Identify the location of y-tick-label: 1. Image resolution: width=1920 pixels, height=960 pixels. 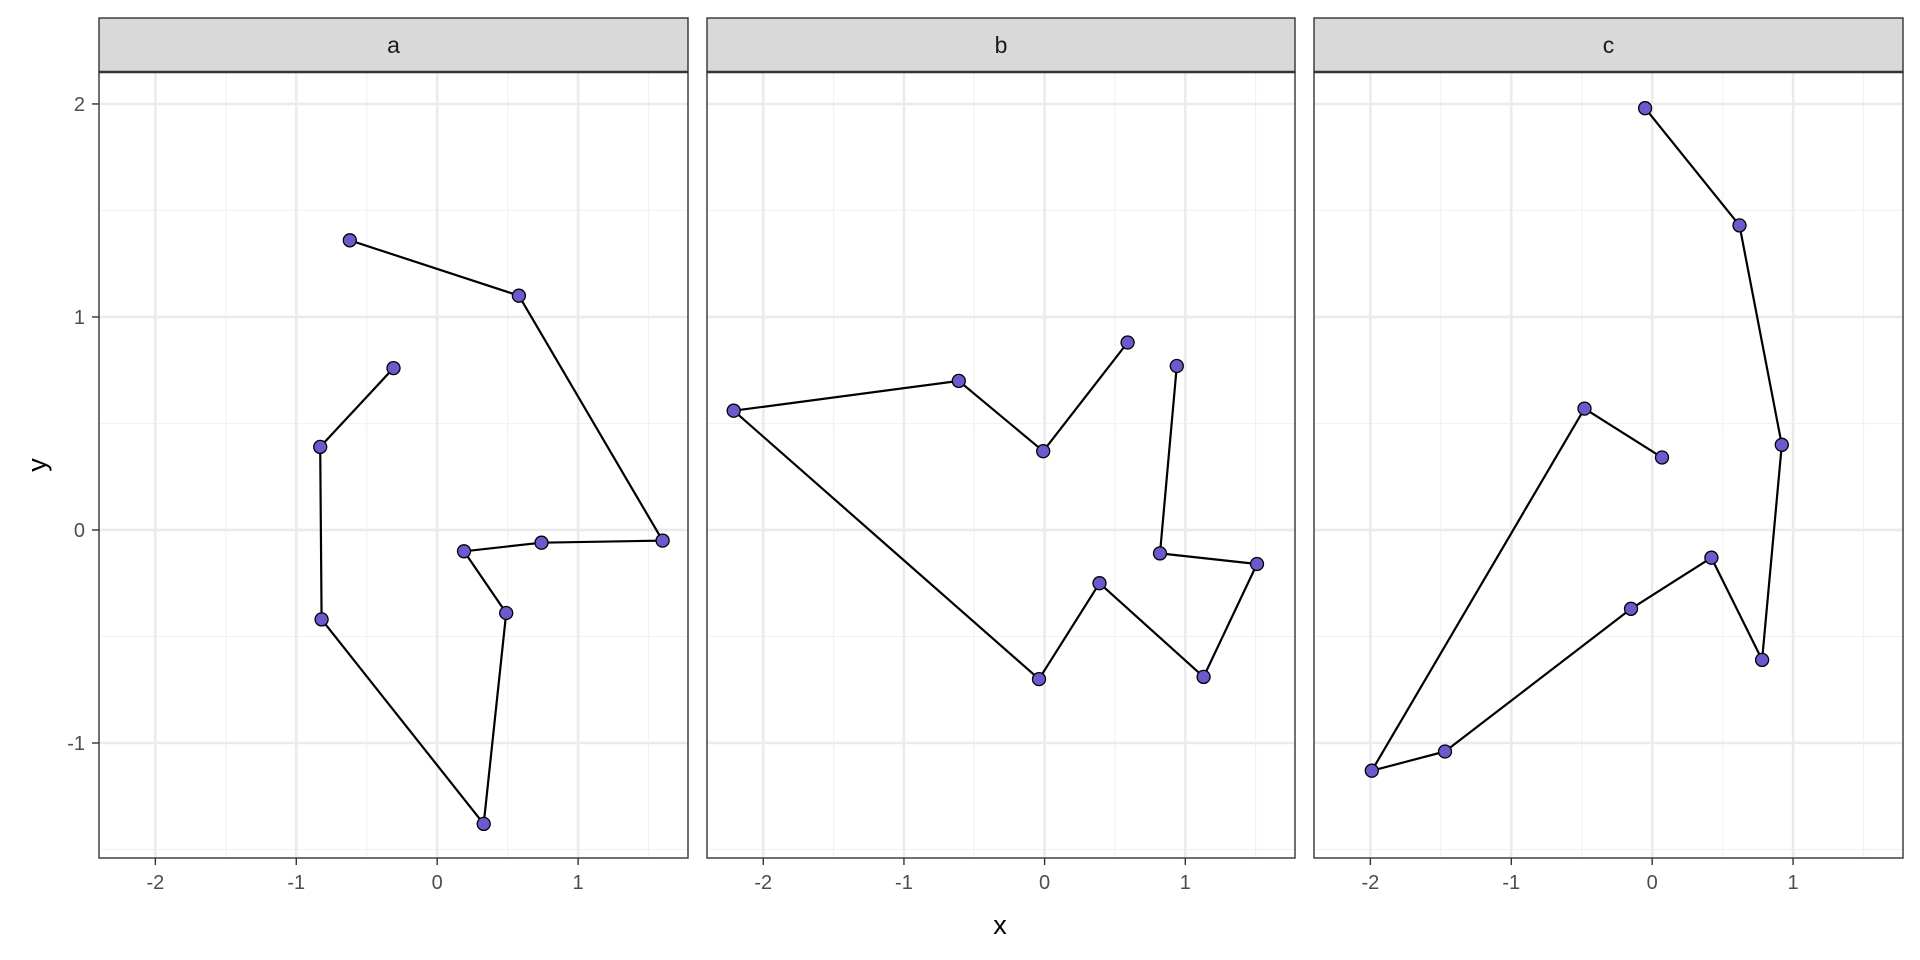
(79, 318).